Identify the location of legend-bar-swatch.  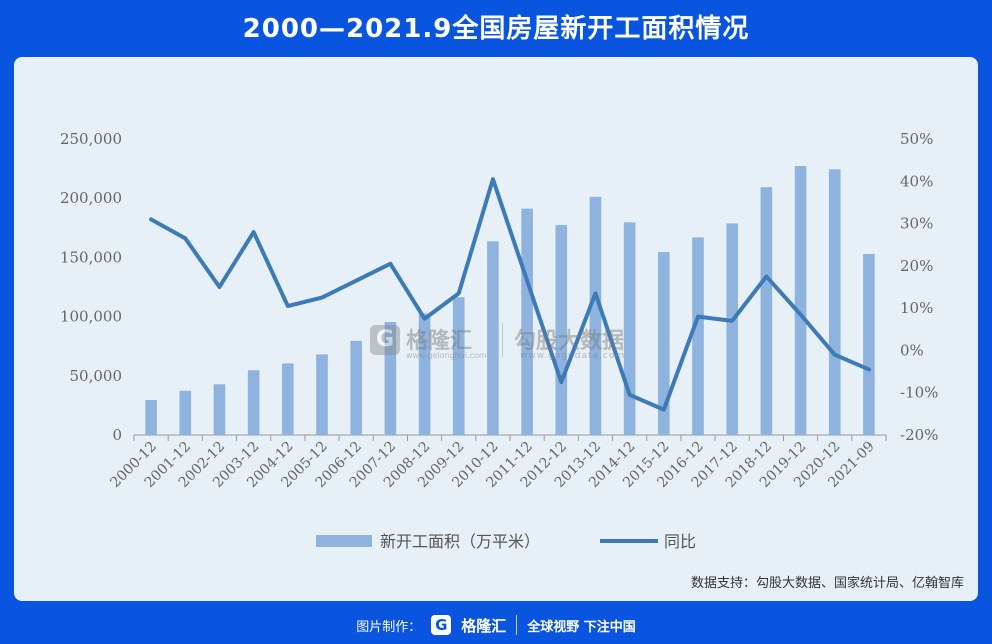
(344, 541).